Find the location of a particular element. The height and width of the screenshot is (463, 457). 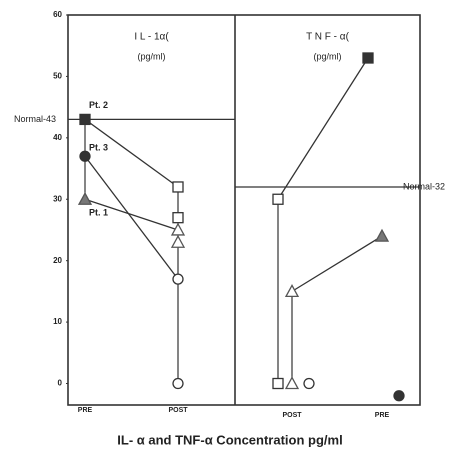

panel-title: I L - 1α( is located at coordinates (151, 37).